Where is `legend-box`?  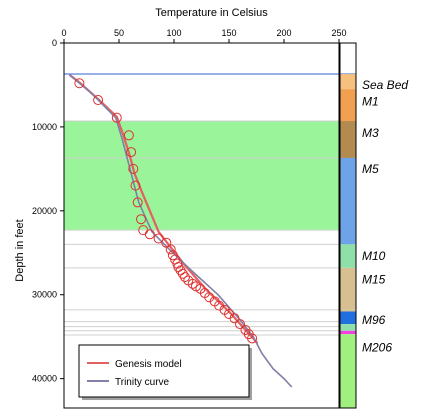
legend-box is located at coordinates (164, 371).